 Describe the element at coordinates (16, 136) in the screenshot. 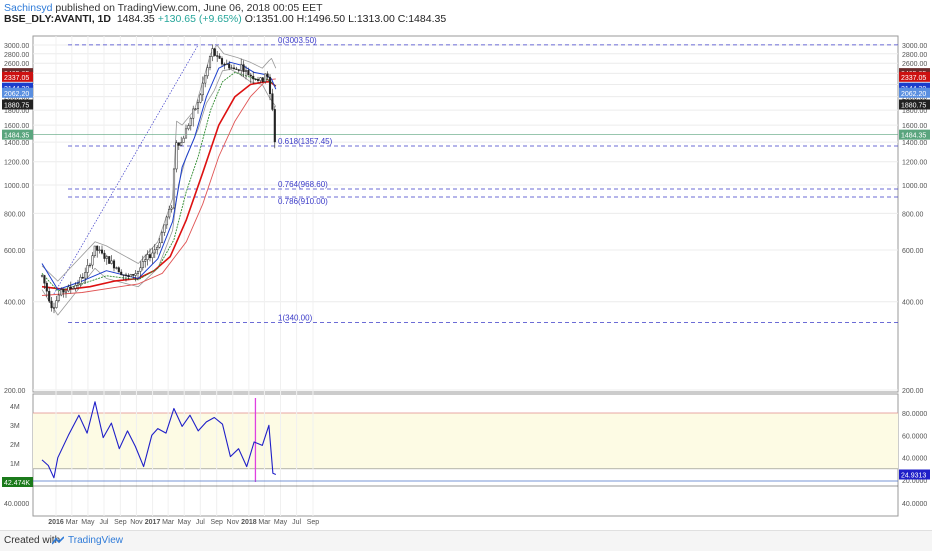

I see `price-tag-left-label: 1484.35` at that location.